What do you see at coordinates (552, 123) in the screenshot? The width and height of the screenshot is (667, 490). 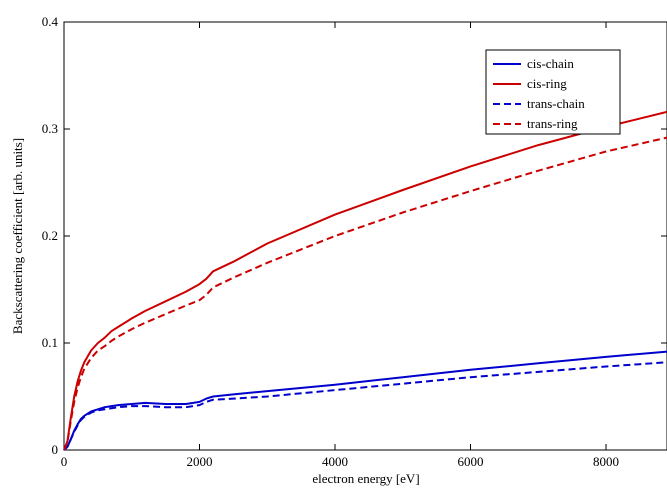 I see `legend-label-trans-ring: trans-ring` at bounding box center [552, 123].